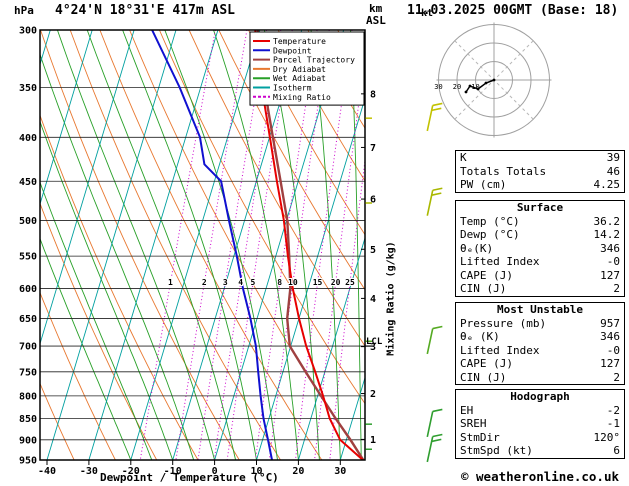  I want to click on row-label: EH, so click(467, 410).